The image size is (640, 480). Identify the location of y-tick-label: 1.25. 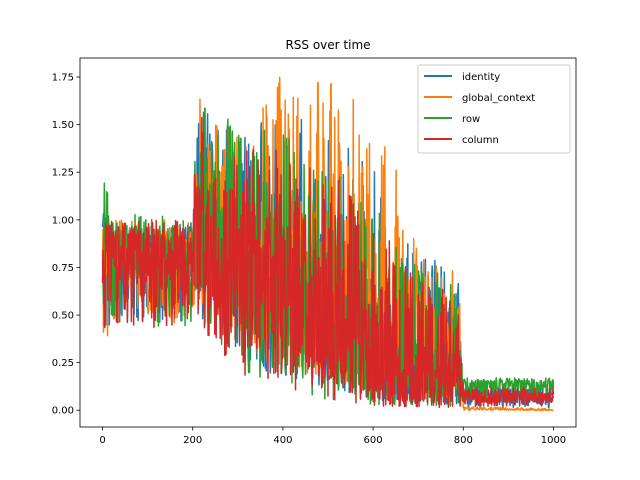
(63, 173).